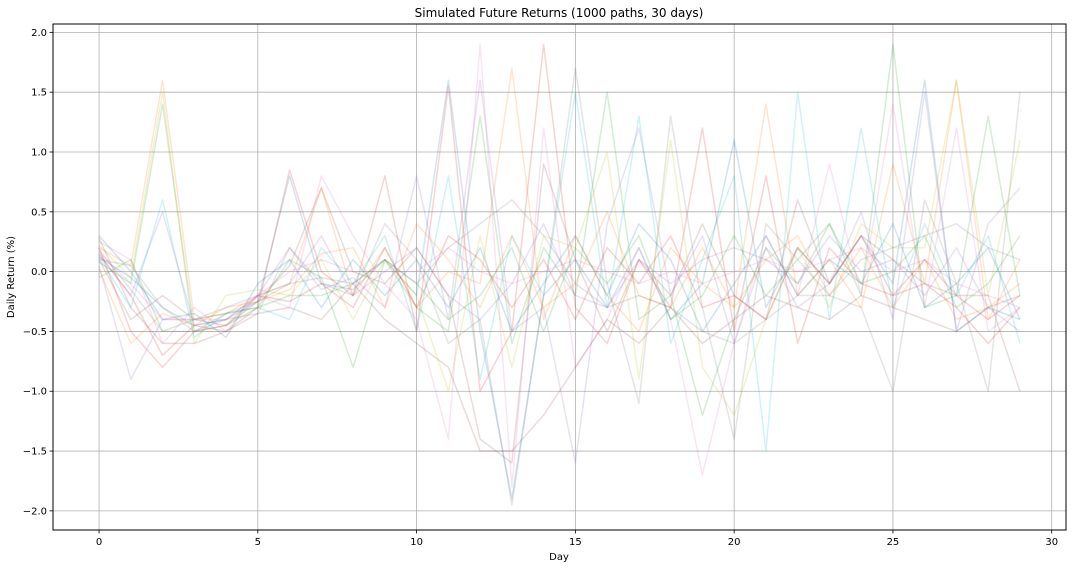  What do you see at coordinates (35, 392) in the screenshot?
I see `y-tick-label: −1.0` at bounding box center [35, 392].